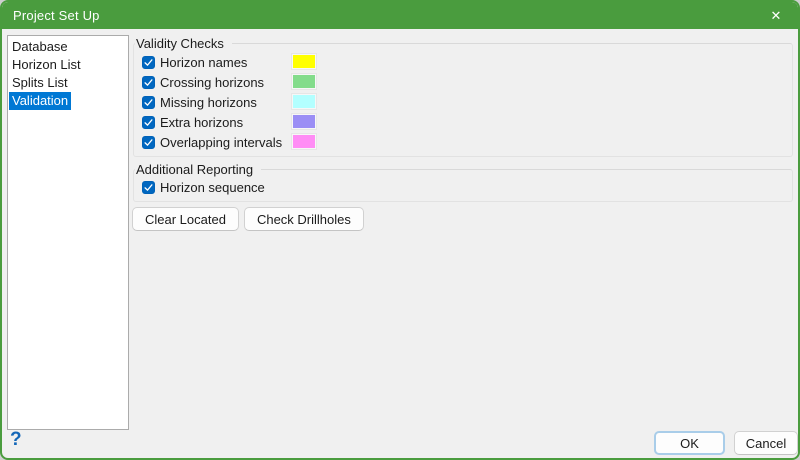 This screenshot has width=800, height=460. I want to click on window-title: Project Set Up, so click(56, 15).